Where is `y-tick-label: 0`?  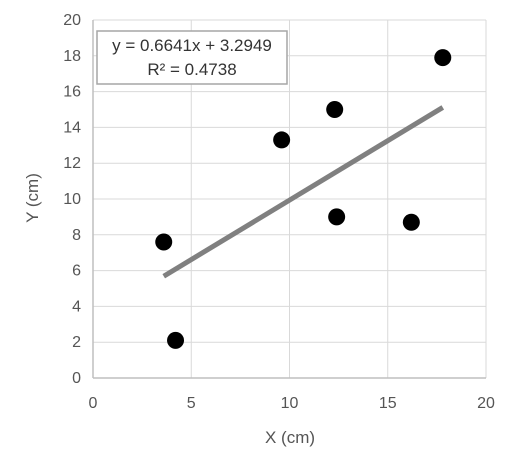
y-tick-label: 0 is located at coordinates (76, 378).